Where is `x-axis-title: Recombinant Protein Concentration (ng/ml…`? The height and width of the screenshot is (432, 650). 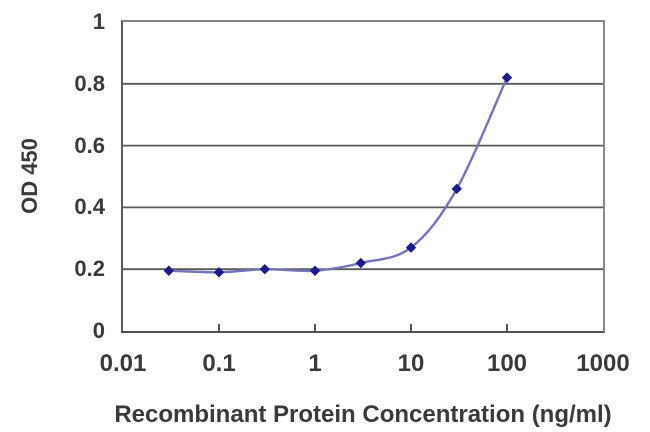
x-axis-title: Recombinant Protein Concentration (ng/ml… is located at coordinates (363, 414).